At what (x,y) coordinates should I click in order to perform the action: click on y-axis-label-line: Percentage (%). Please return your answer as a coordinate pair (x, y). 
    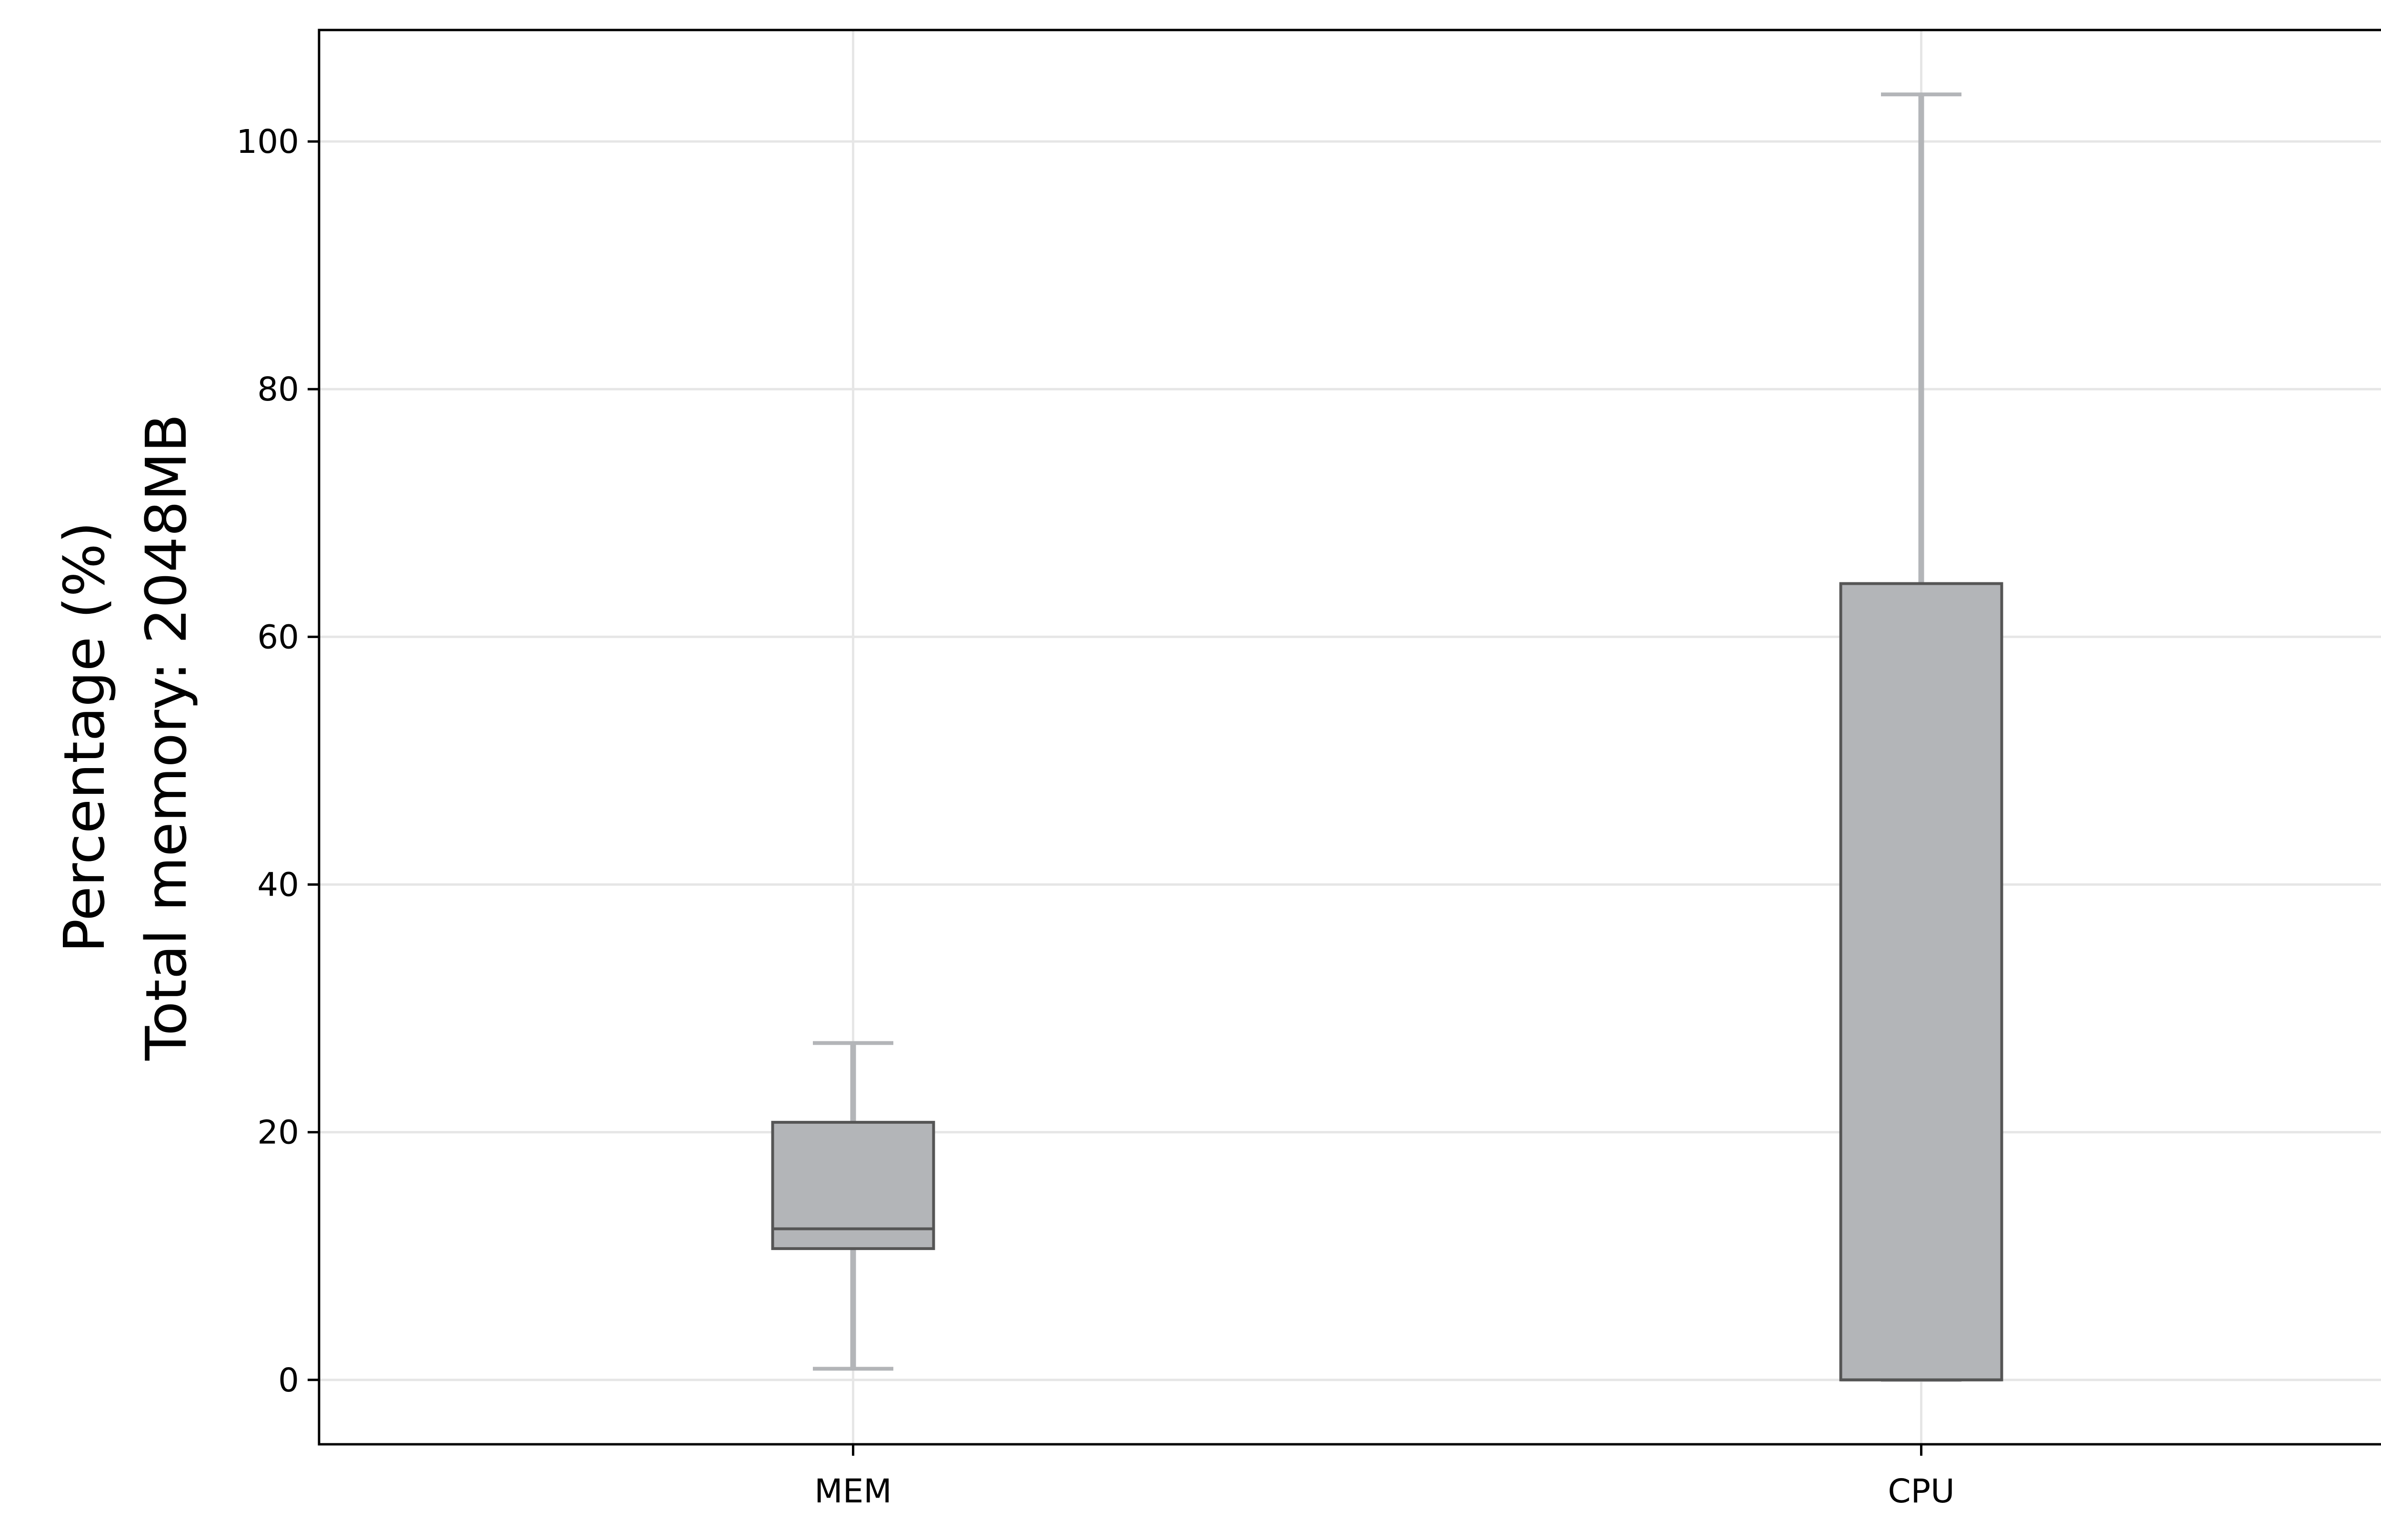
    Looking at the image, I should click on (84, 737).